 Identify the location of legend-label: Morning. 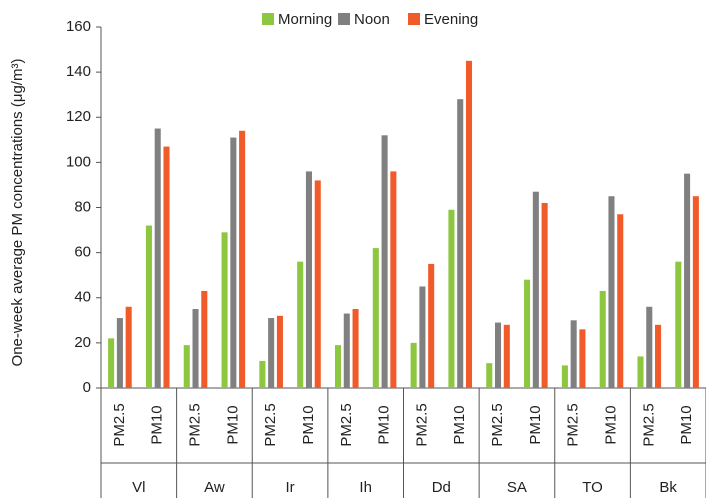
(305, 19).